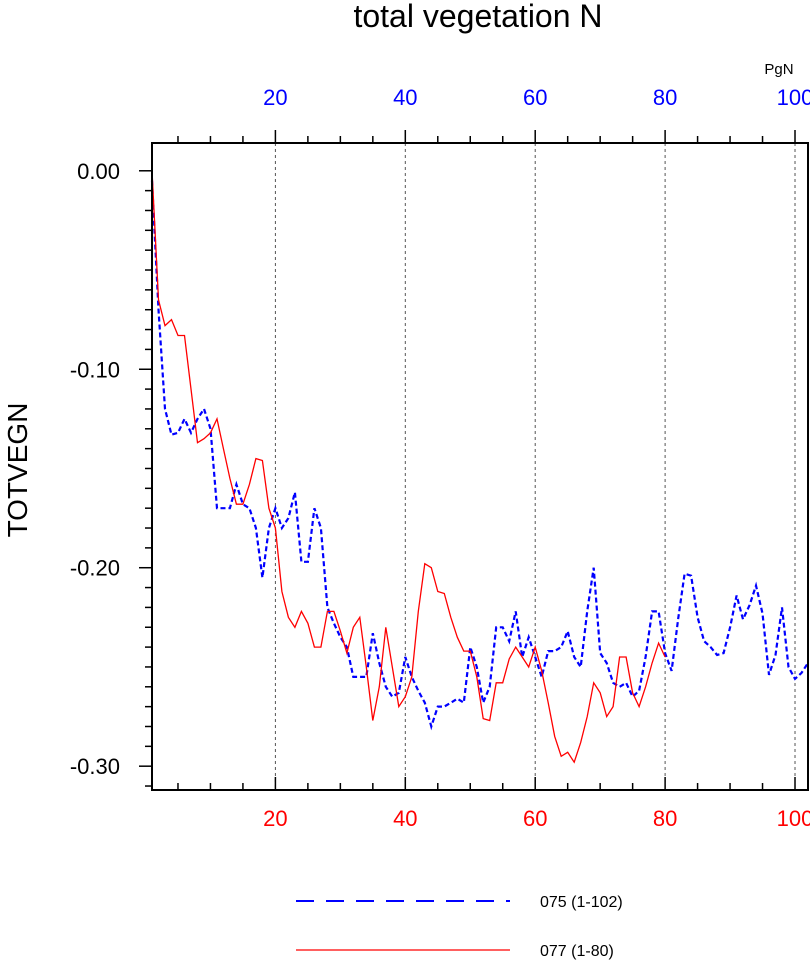  Describe the element at coordinates (793, 818) in the screenshot. I see `bottom-tick-label: 100` at that location.